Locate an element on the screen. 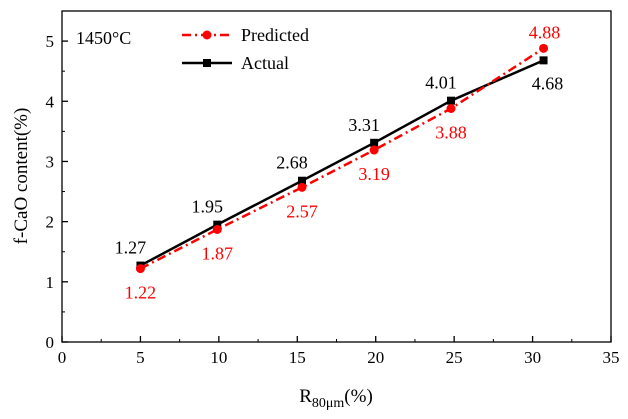 This screenshot has height=419, width=628. x-tick-label: 5 is located at coordinates (140, 357).